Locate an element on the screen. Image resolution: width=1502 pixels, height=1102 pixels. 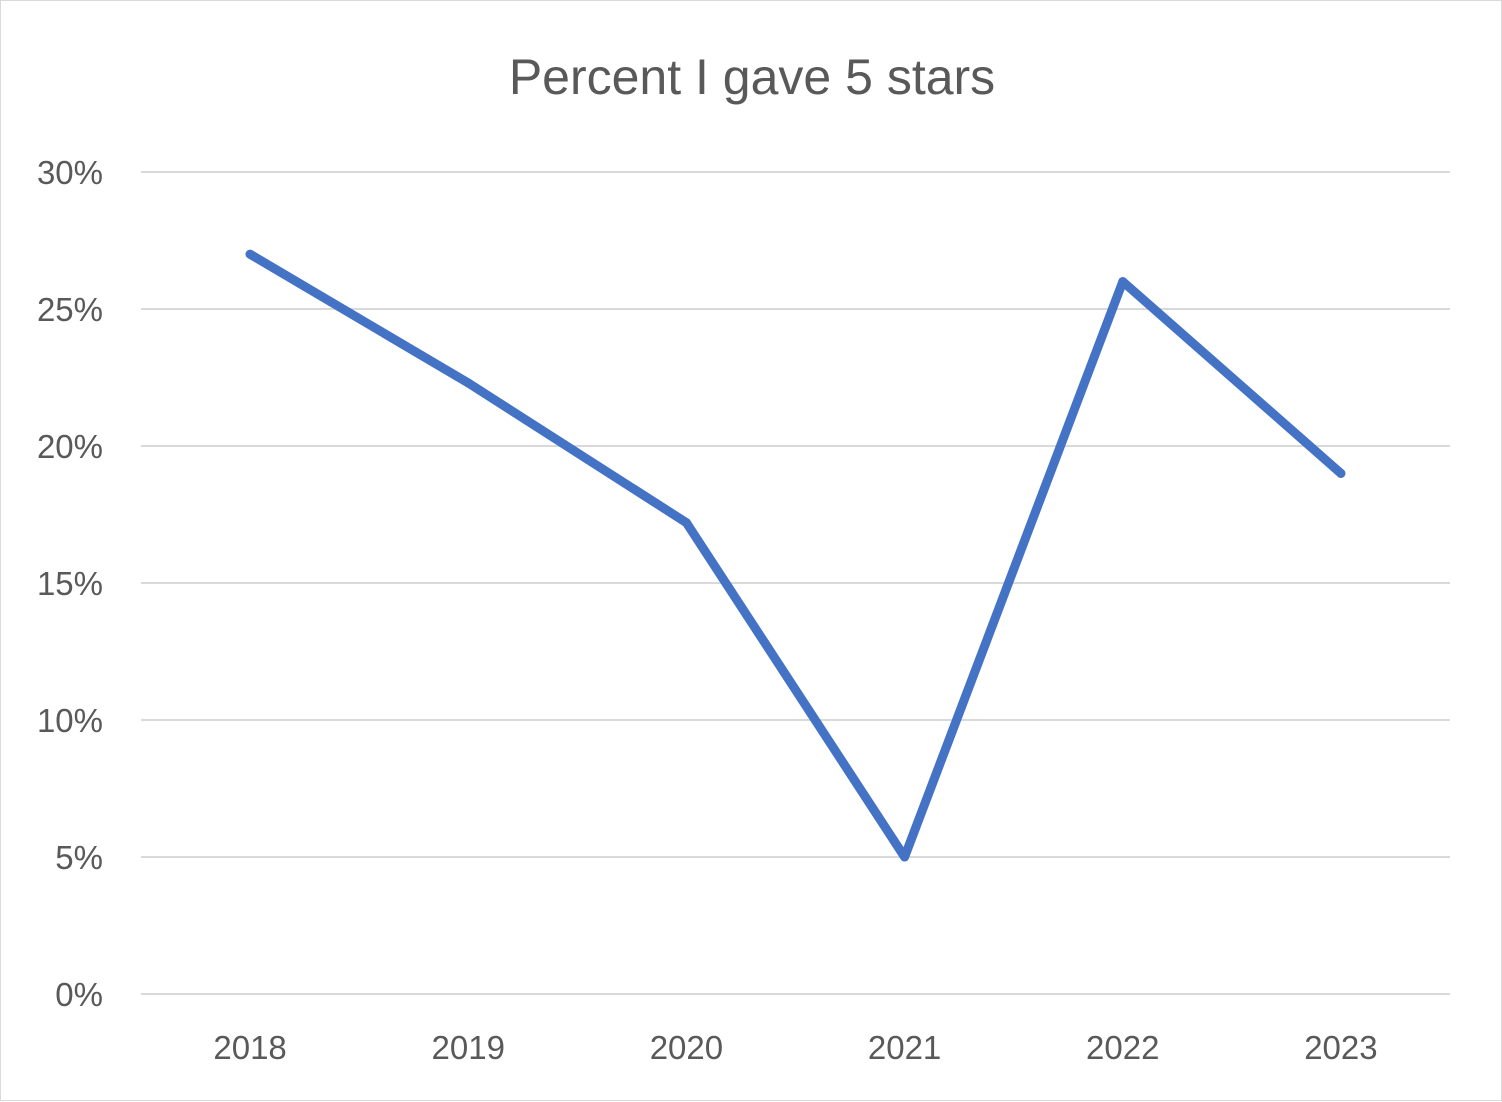
y-tick-label: 10% is located at coordinates (70, 720).